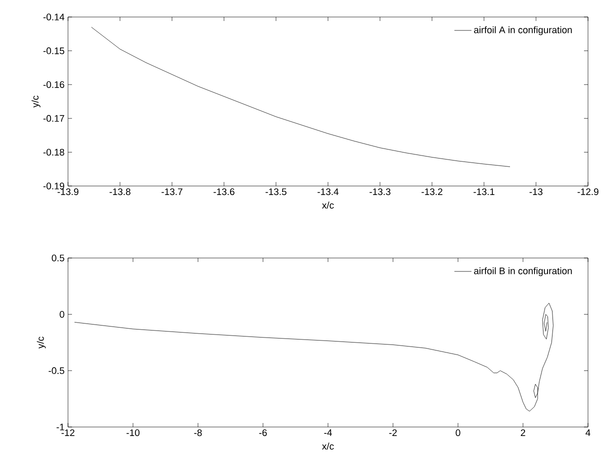  I want to click on x-tick-label: -13, so click(536, 192).